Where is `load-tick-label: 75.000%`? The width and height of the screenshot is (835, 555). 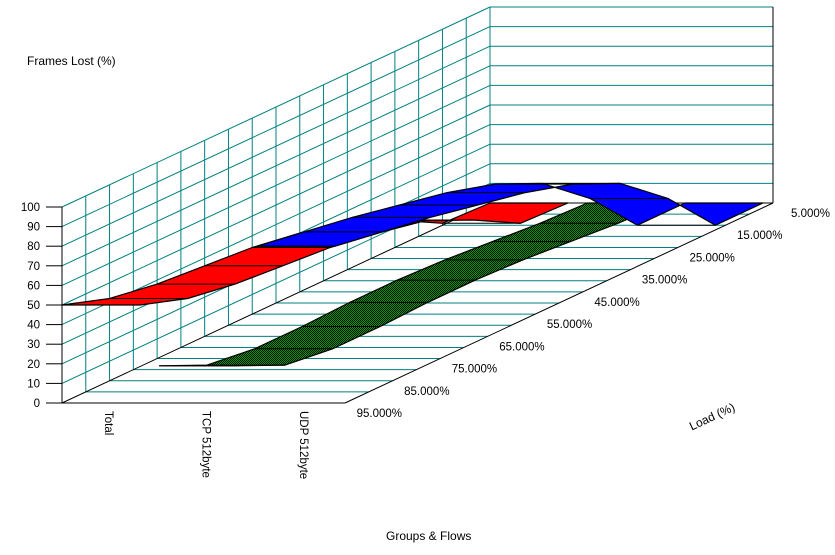 load-tick-label: 75.000% is located at coordinates (474, 370).